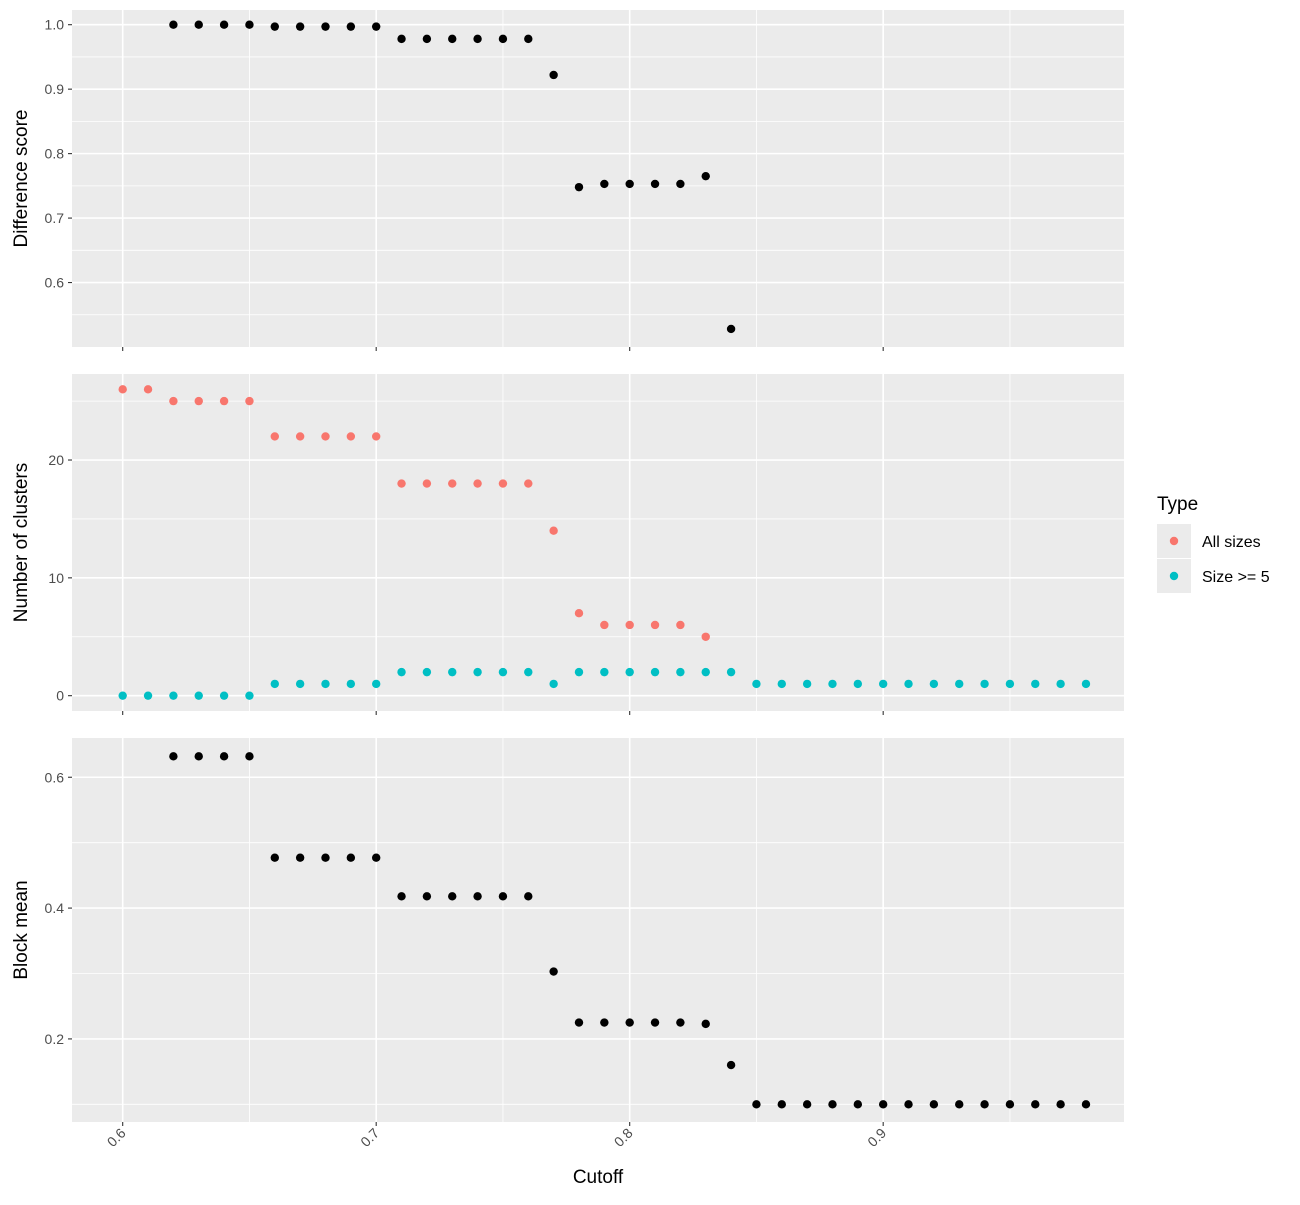 The height and width of the screenshot is (1205, 1300). What do you see at coordinates (598, 1177) in the screenshot?
I see `x-axis-title: Cutoff` at bounding box center [598, 1177].